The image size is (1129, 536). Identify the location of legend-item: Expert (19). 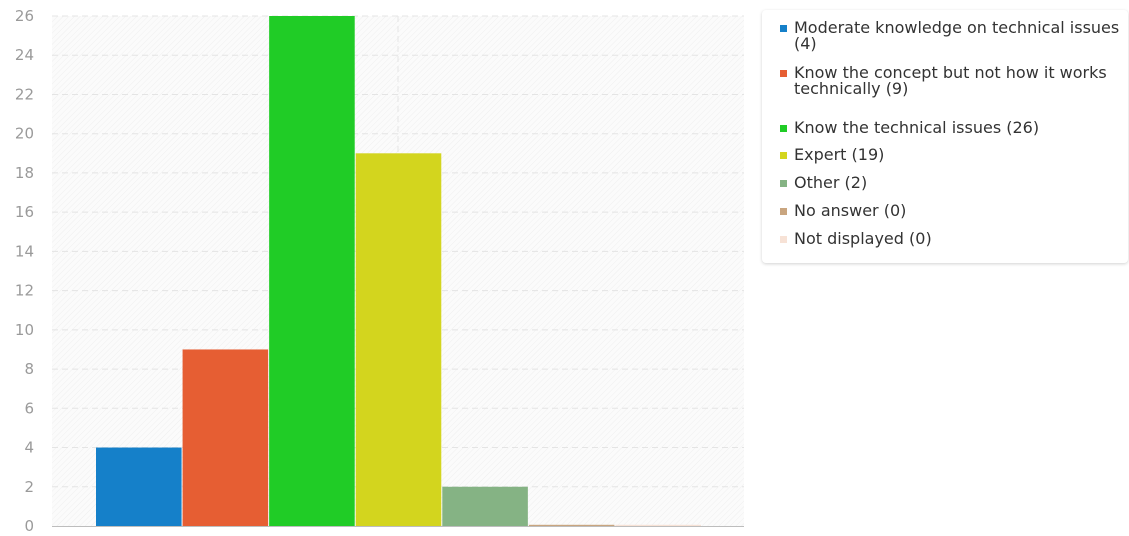
(950, 155).